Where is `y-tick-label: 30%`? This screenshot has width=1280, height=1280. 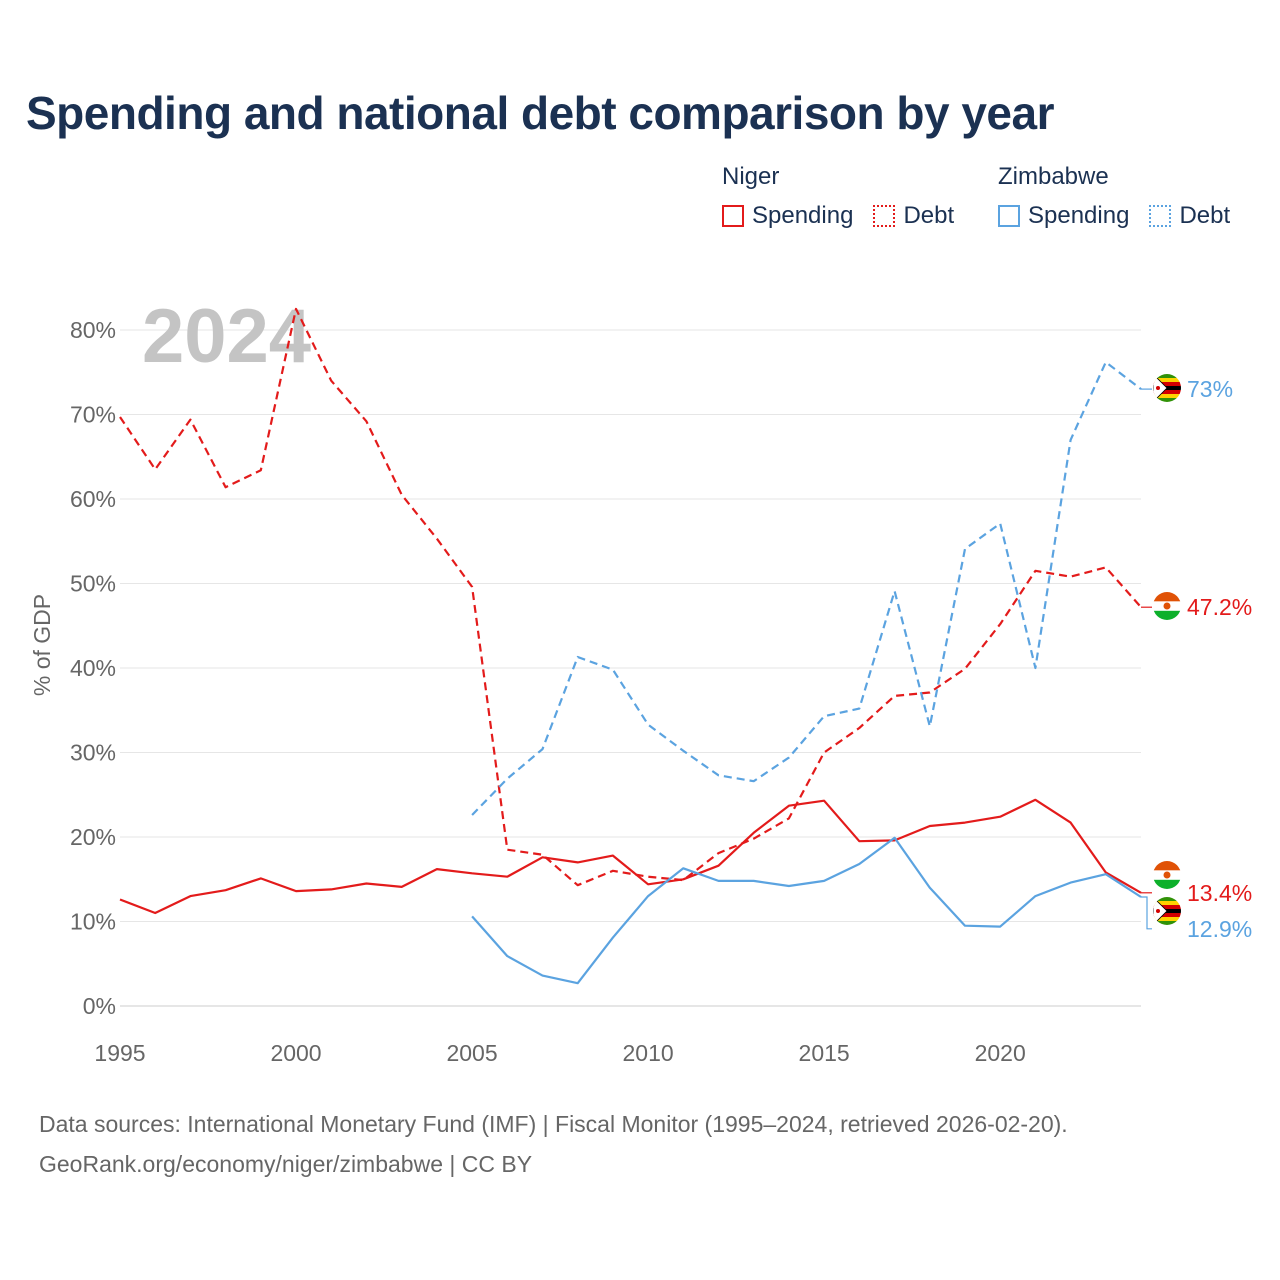 y-tick-label: 30% is located at coordinates (93, 753).